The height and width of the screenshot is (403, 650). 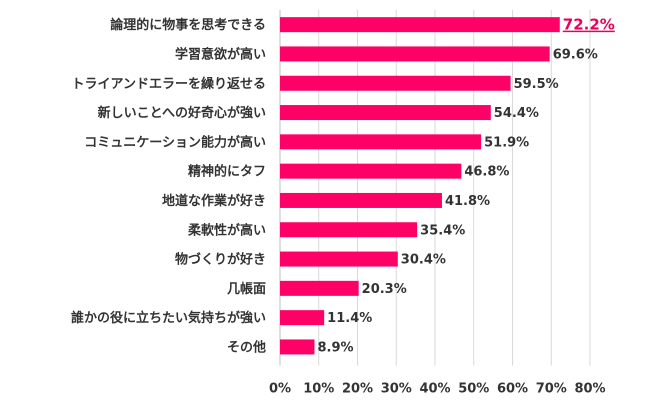 What do you see at coordinates (226, 230) in the screenshot?
I see `category-label-7: 柔軟性が高い` at bounding box center [226, 230].